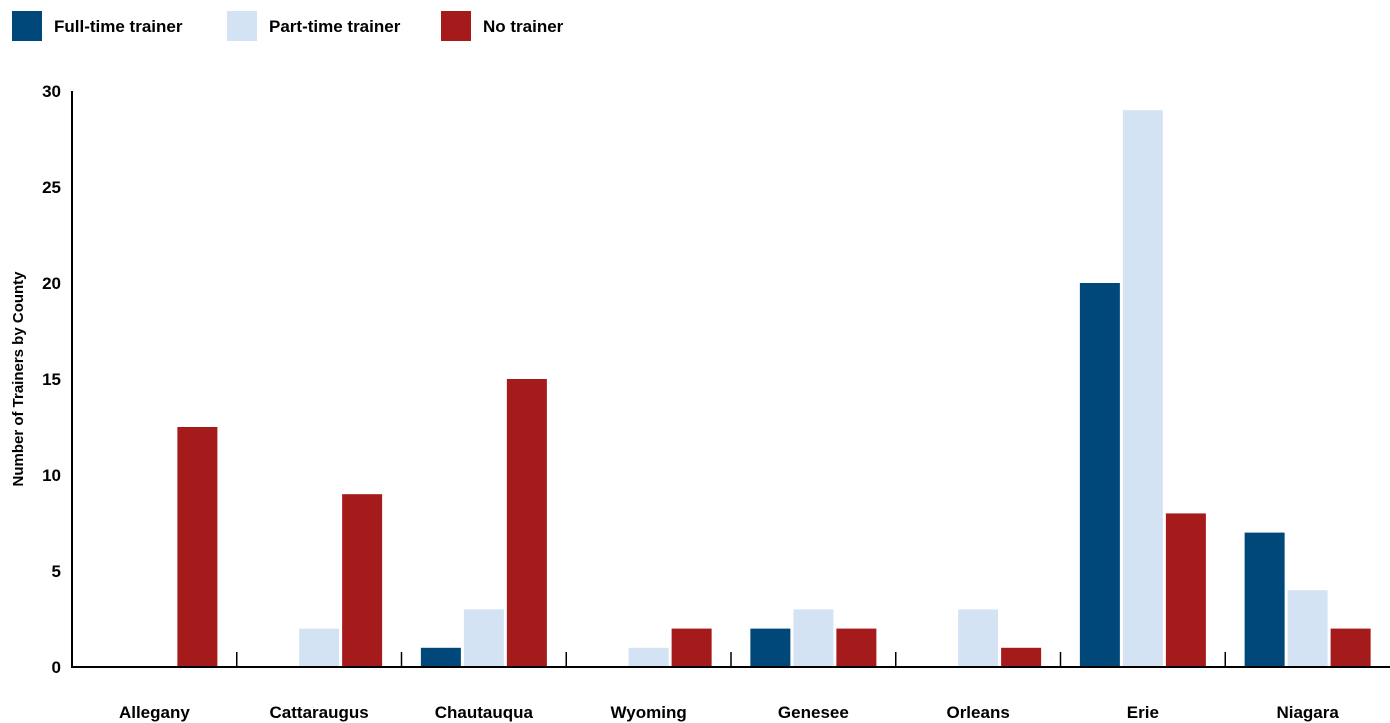 The image size is (1390, 723). What do you see at coordinates (483, 638) in the screenshot?
I see `bar-chautauqua-part-time-trainer` at bounding box center [483, 638].